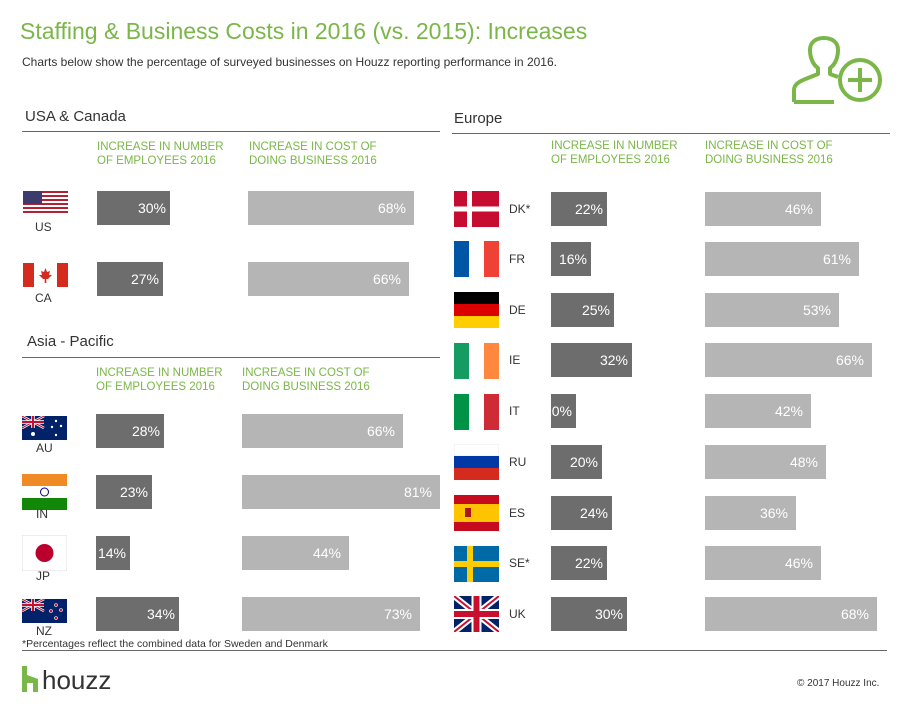  I want to click on de-flag-icon, so click(476, 310).